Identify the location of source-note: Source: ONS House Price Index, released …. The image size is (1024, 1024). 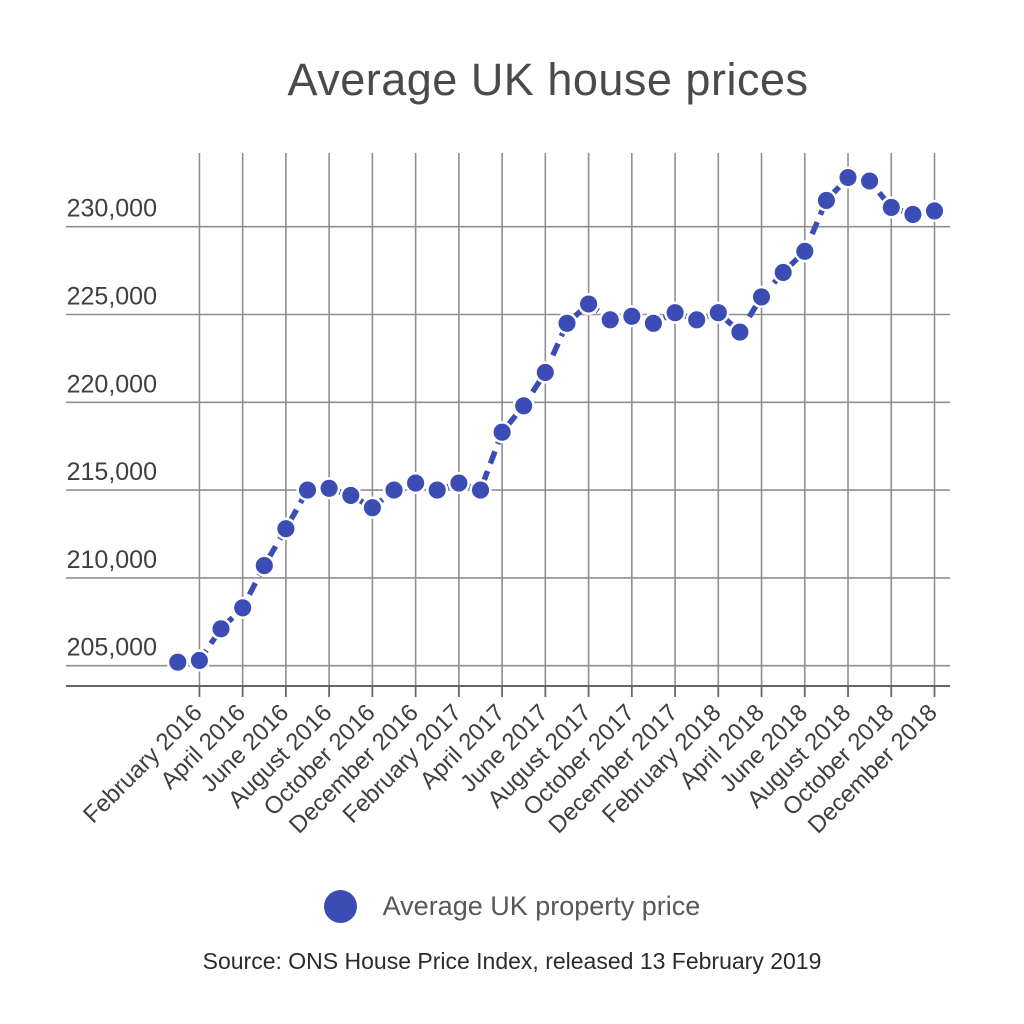
(512, 961).